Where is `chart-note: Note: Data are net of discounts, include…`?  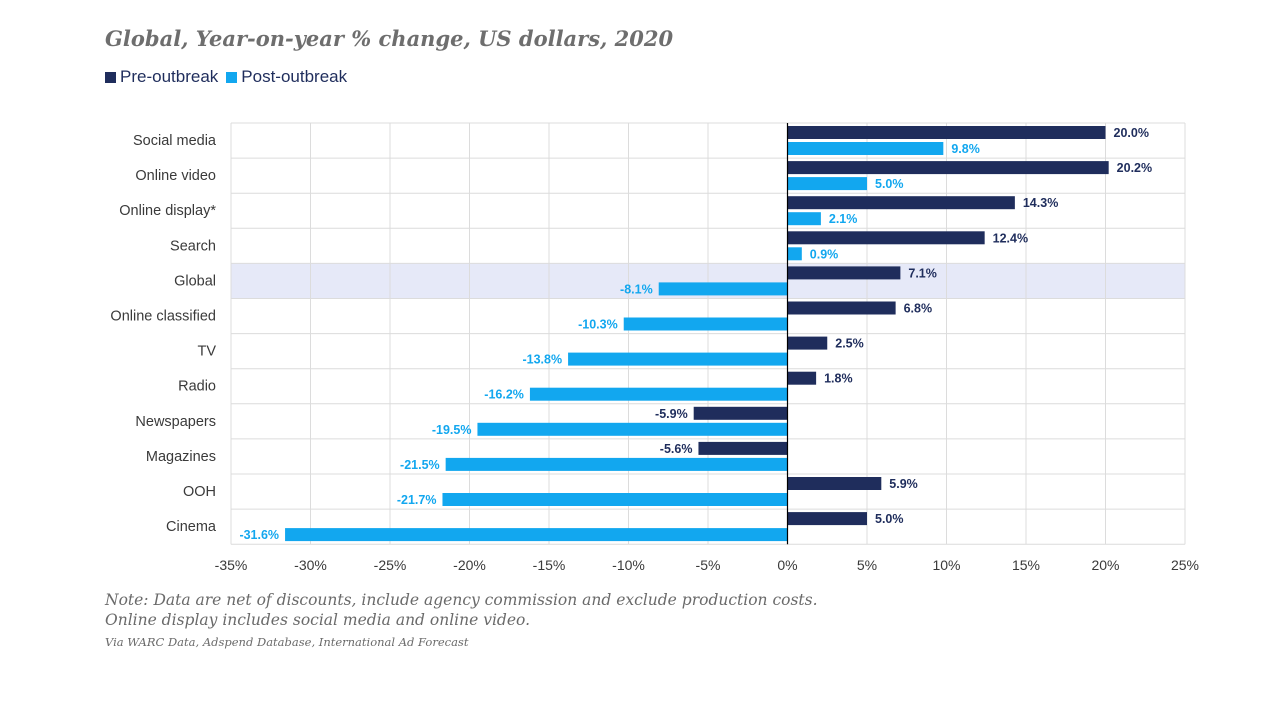 chart-note: Note: Data are net of discounts, include… is located at coordinates (461, 610).